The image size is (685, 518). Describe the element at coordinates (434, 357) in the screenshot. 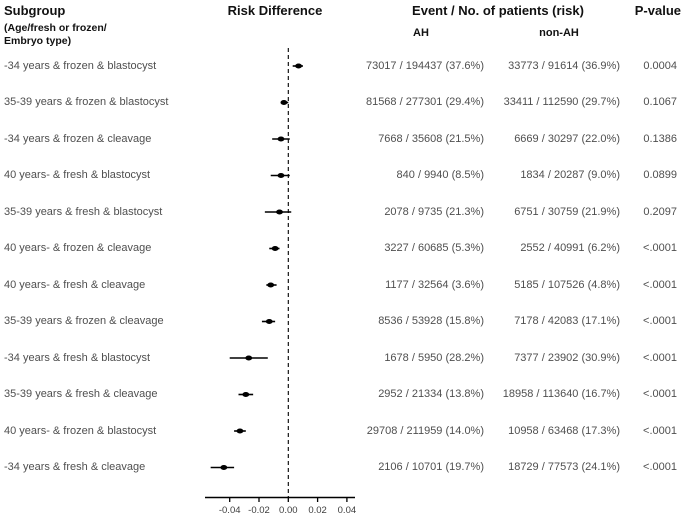

I see `ah-value: 1678 / 5950 (28.2%)` at that location.